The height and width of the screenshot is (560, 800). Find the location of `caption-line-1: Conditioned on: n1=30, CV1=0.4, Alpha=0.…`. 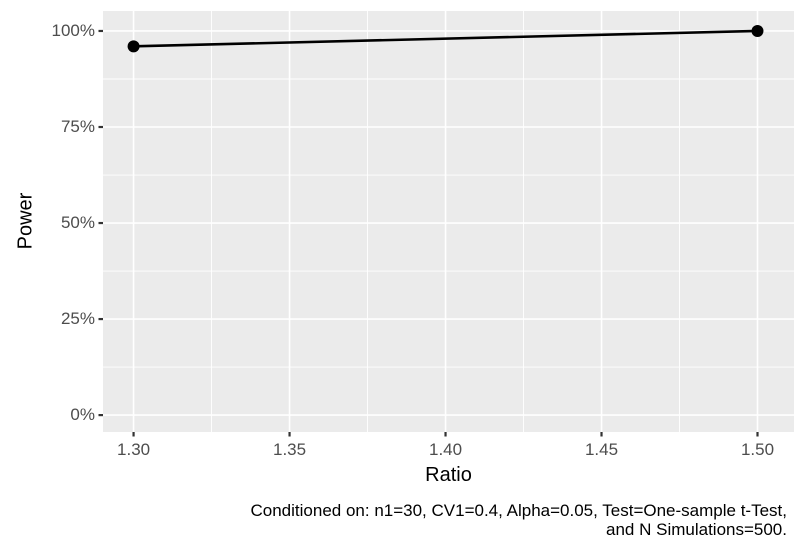

caption-line-1: Conditioned on: n1=30, CV1=0.4, Alpha=0.… is located at coordinates (519, 510).